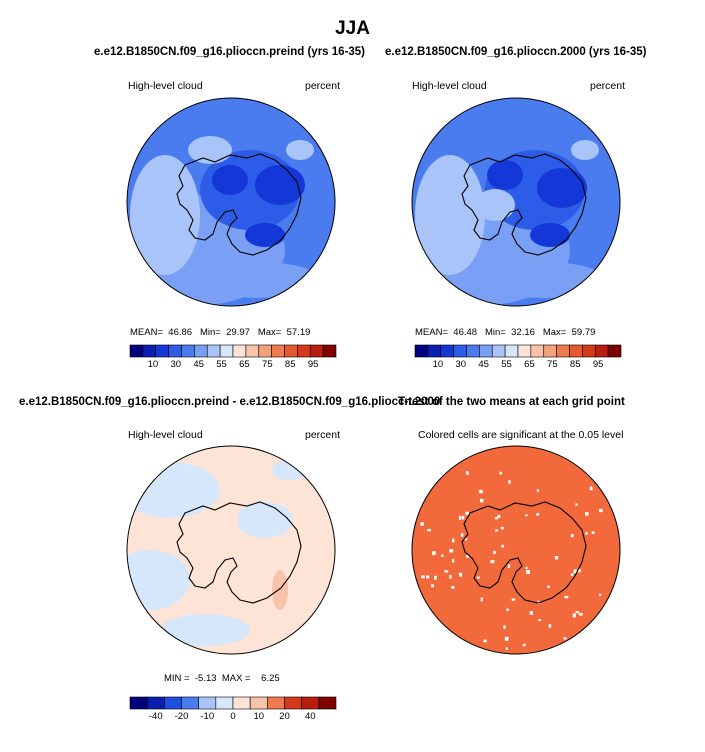  Describe the element at coordinates (176, 364) in the screenshot. I see `panel1-colorbar-tick-label: 30` at that location.